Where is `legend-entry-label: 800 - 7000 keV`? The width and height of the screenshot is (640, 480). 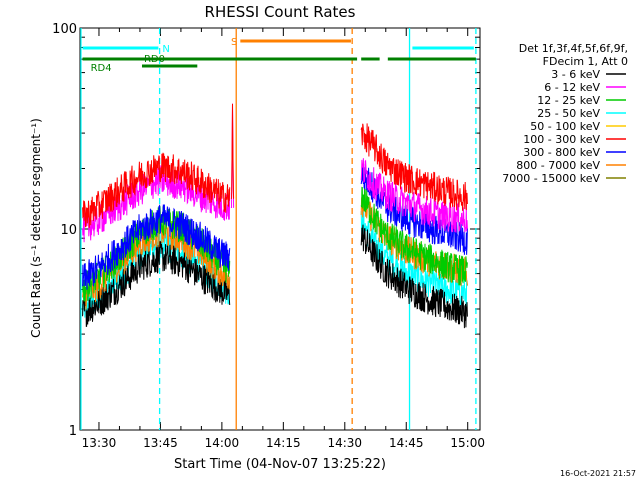
legend-entry-label: 800 - 7000 keV is located at coordinates (558, 165).